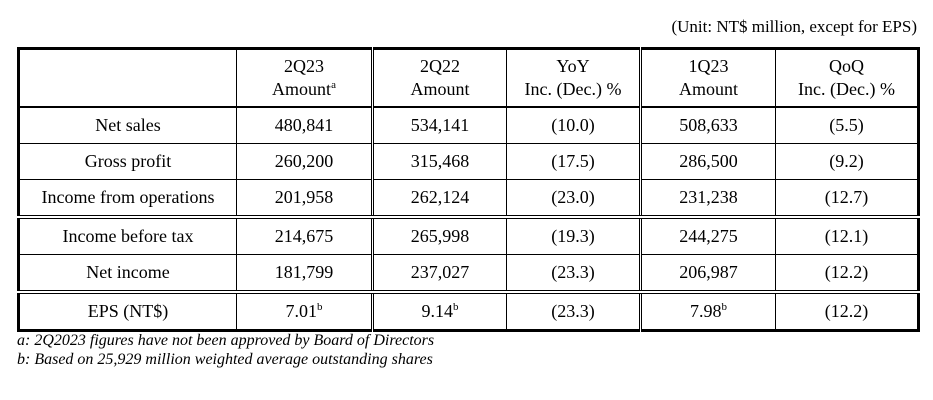 The image size is (933, 400). I want to click on column-header-period: 2Q23, so click(304, 65).